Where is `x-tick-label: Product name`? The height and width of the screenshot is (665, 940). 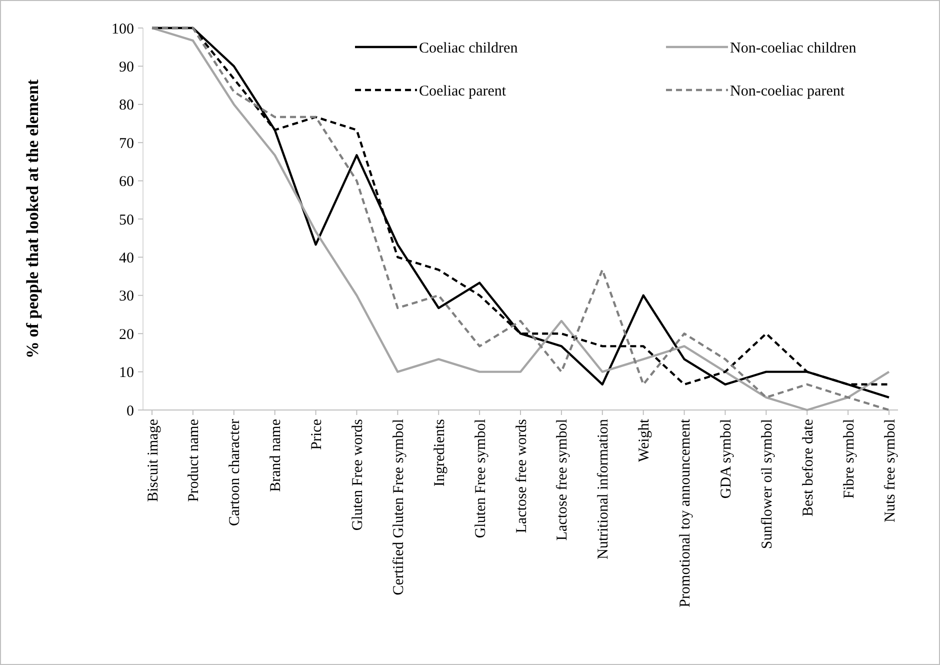 x-tick-label: Product name is located at coordinates (194, 460).